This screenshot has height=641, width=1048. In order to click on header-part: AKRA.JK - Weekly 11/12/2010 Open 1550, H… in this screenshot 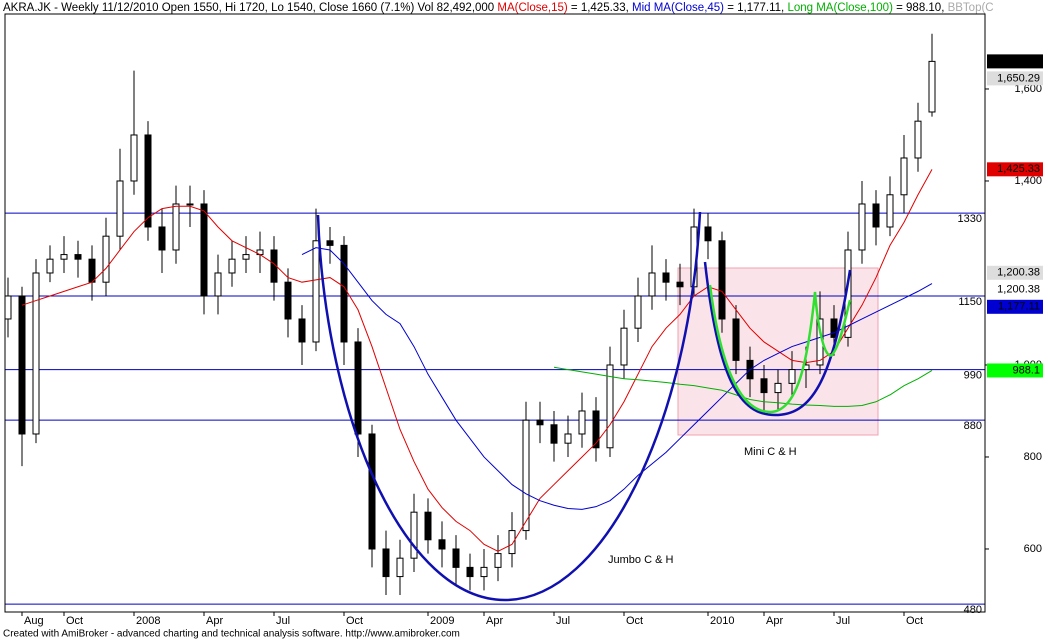, I will do `click(250, 8)`.